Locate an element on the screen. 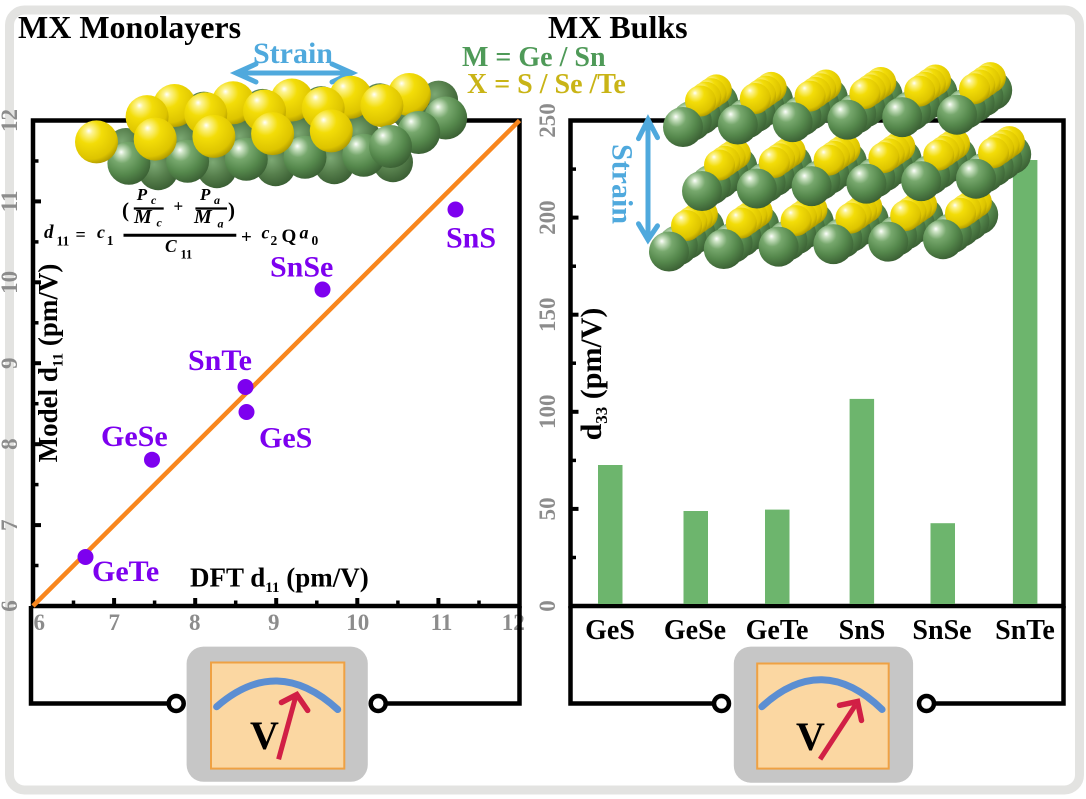 The width and height of the screenshot is (1086, 799). svg-text: 50 is located at coordinates (547, 508).